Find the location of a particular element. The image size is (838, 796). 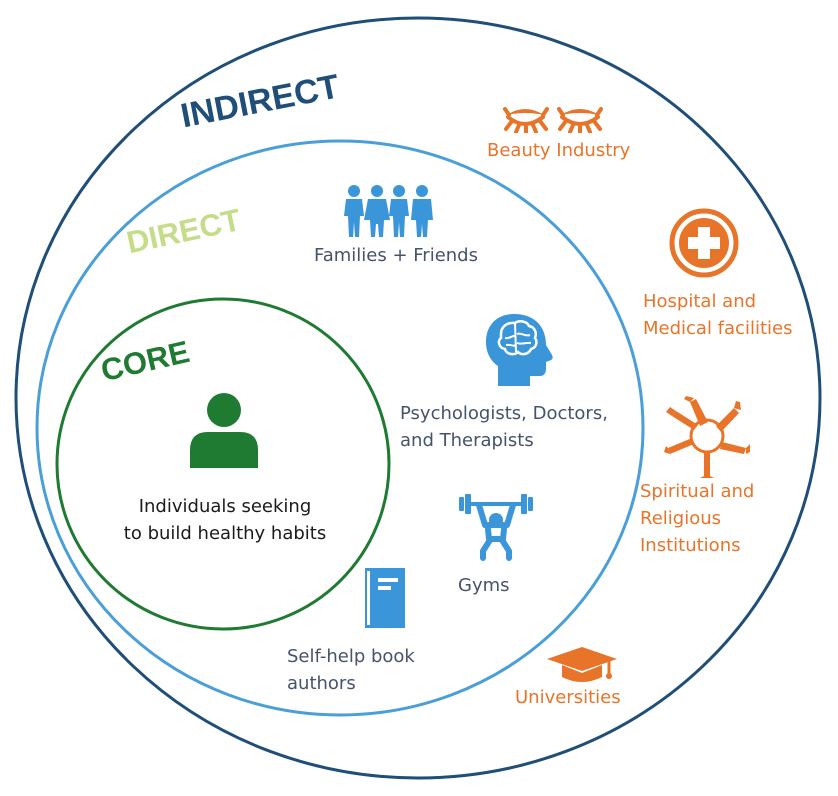

weightlifter-icon is located at coordinates (496, 527).